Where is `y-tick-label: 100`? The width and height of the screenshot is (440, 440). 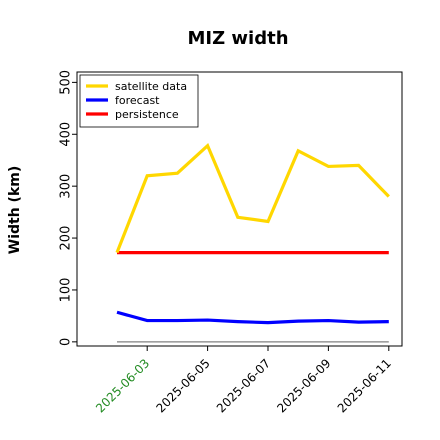
y-tick-label: 100 is located at coordinates (66, 290).